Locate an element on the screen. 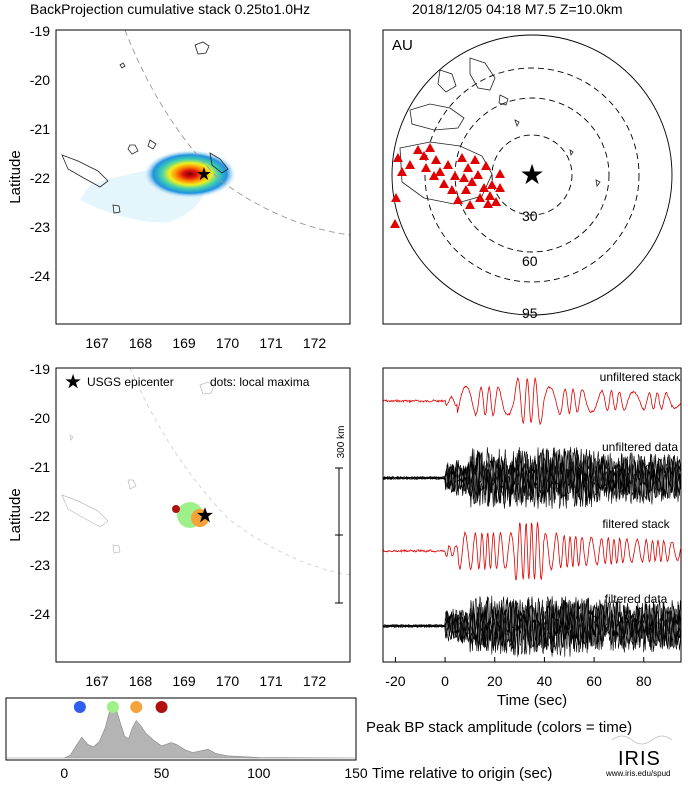  lat-tick-label: -20 is located at coordinates (40, 80).